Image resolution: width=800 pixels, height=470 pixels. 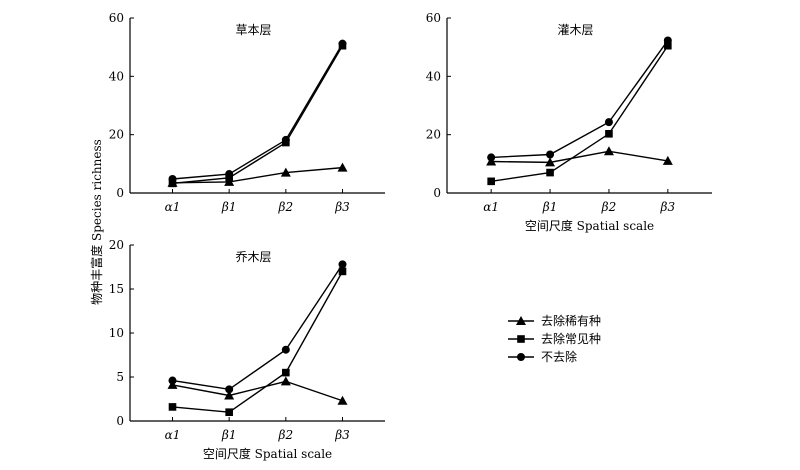 I want to click on y-tick-label: 15, so click(x=116, y=289).